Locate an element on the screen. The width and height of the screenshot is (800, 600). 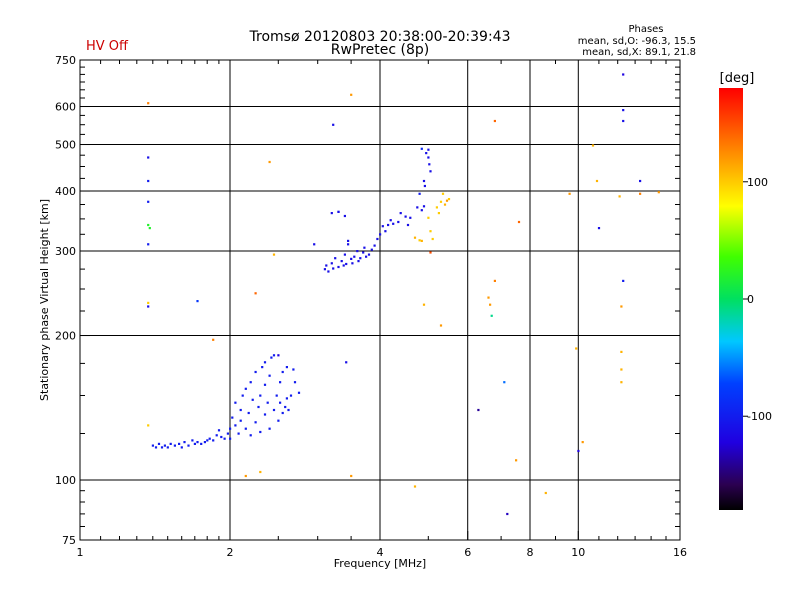
x-tick-label: 2 is located at coordinates (230, 552).